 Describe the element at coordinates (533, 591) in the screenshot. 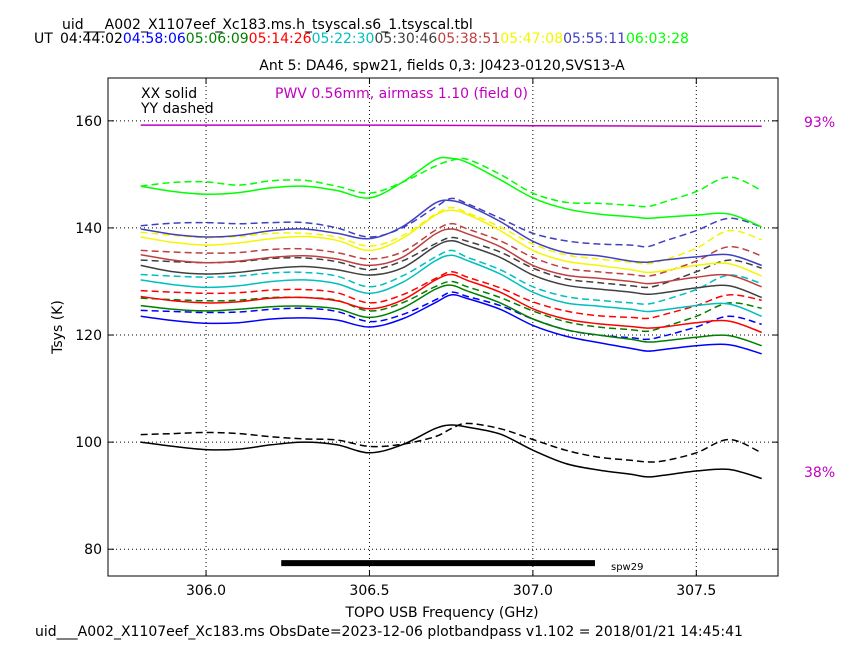

I see `x-tick-label: 307.0` at that location.